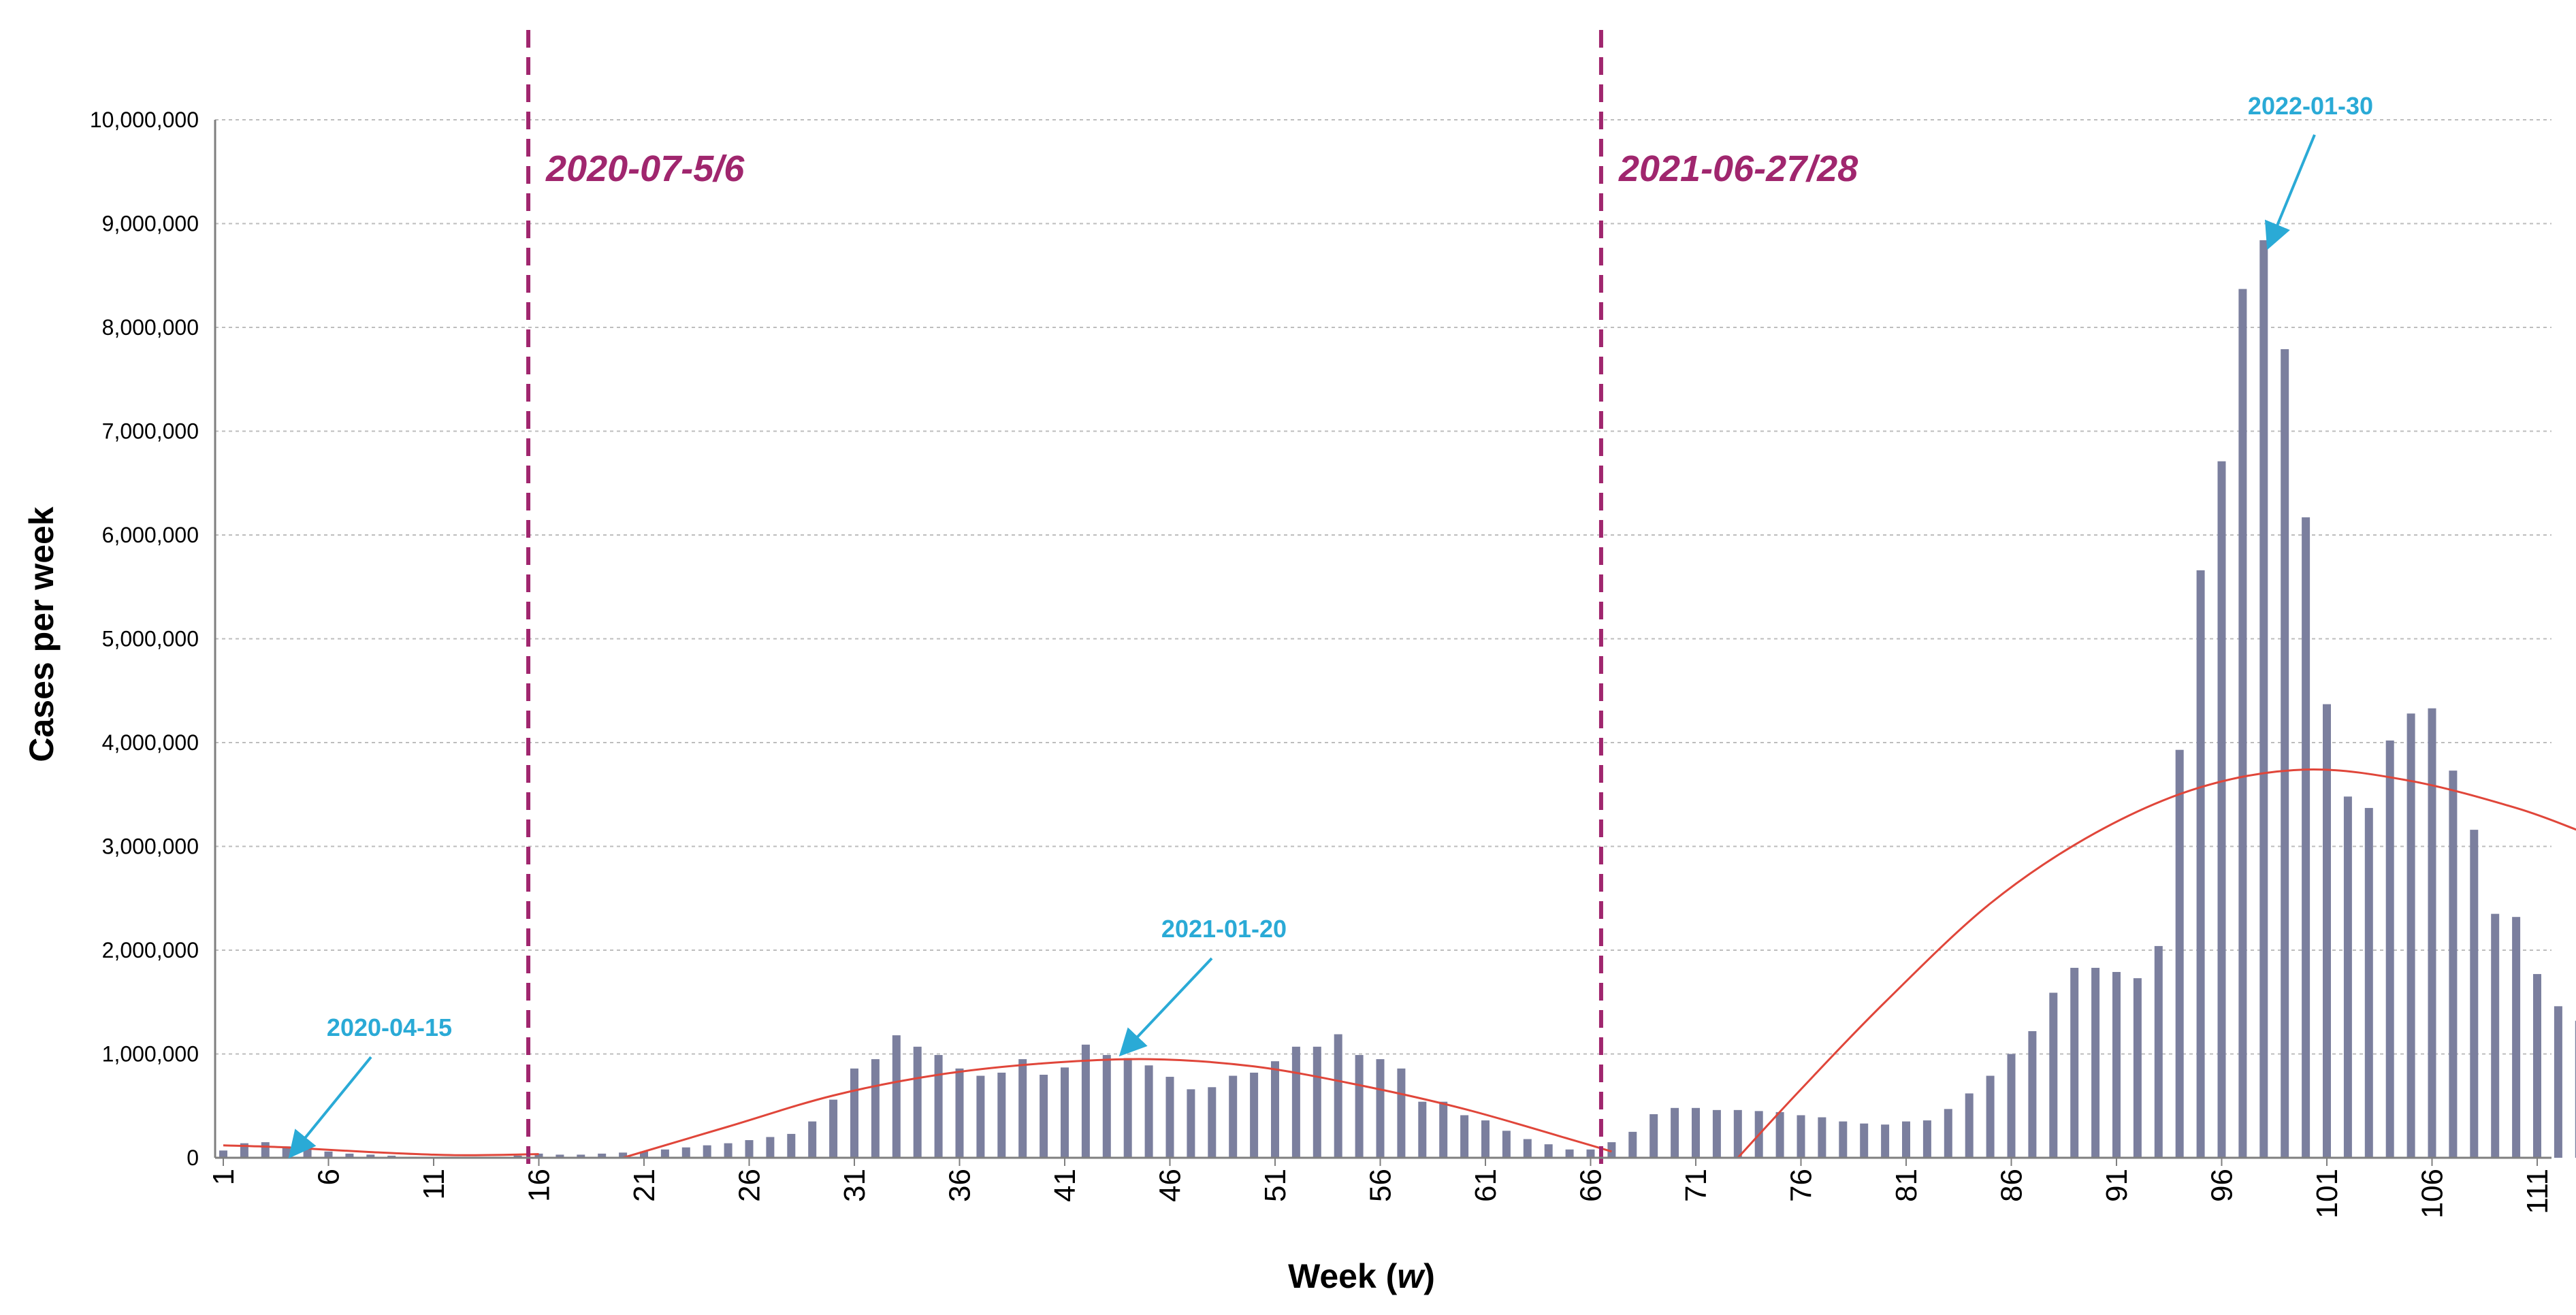  What do you see at coordinates (2432, 1193) in the screenshot?
I see `x-tick-label: 106` at bounding box center [2432, 1193].